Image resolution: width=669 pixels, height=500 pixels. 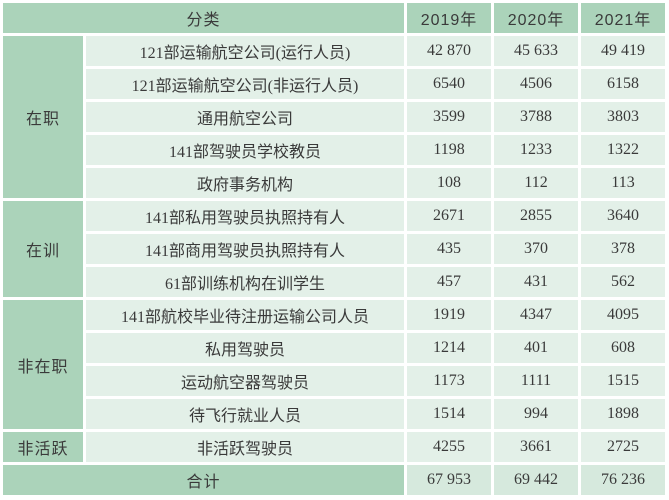 What do you see at coordinates (245, 447) in the screenshot?
I see `row-label: 非活跃驾驶员` at bounding box center [245, 447].